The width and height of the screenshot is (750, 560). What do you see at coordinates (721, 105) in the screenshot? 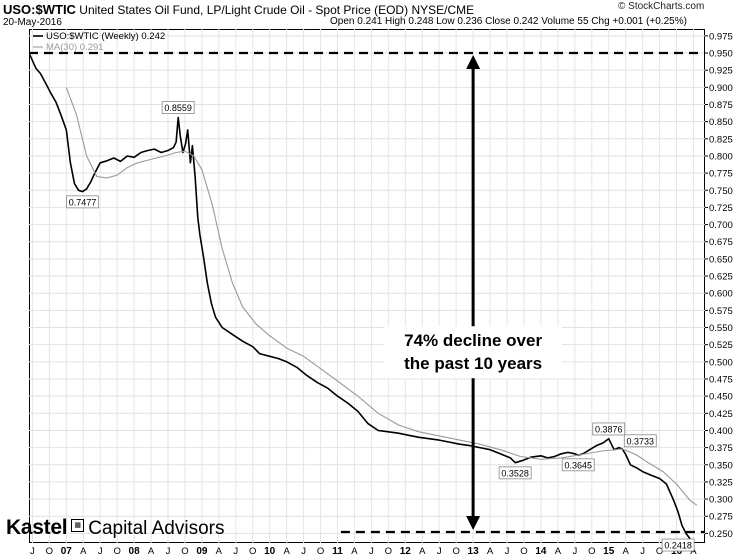
I see `y-tick-label: 0.875` at bounding box center [721, 105].